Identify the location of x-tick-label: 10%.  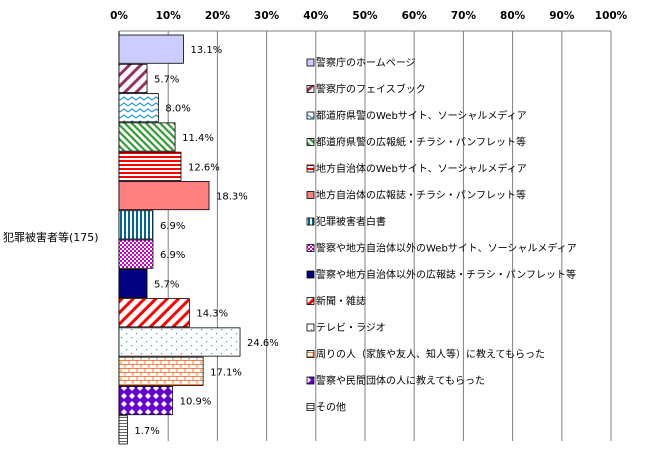
(169, 16).